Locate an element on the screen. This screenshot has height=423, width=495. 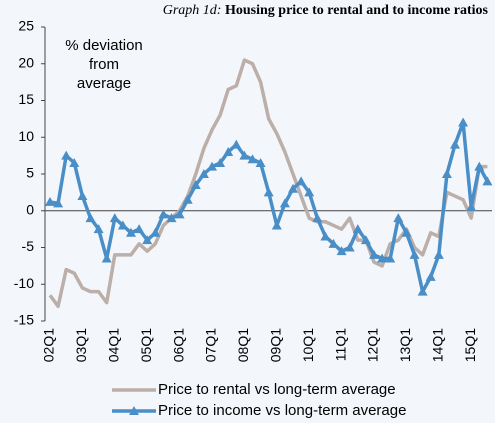
x-tick-label: 04Q1 is located at coordinates (114, 345).